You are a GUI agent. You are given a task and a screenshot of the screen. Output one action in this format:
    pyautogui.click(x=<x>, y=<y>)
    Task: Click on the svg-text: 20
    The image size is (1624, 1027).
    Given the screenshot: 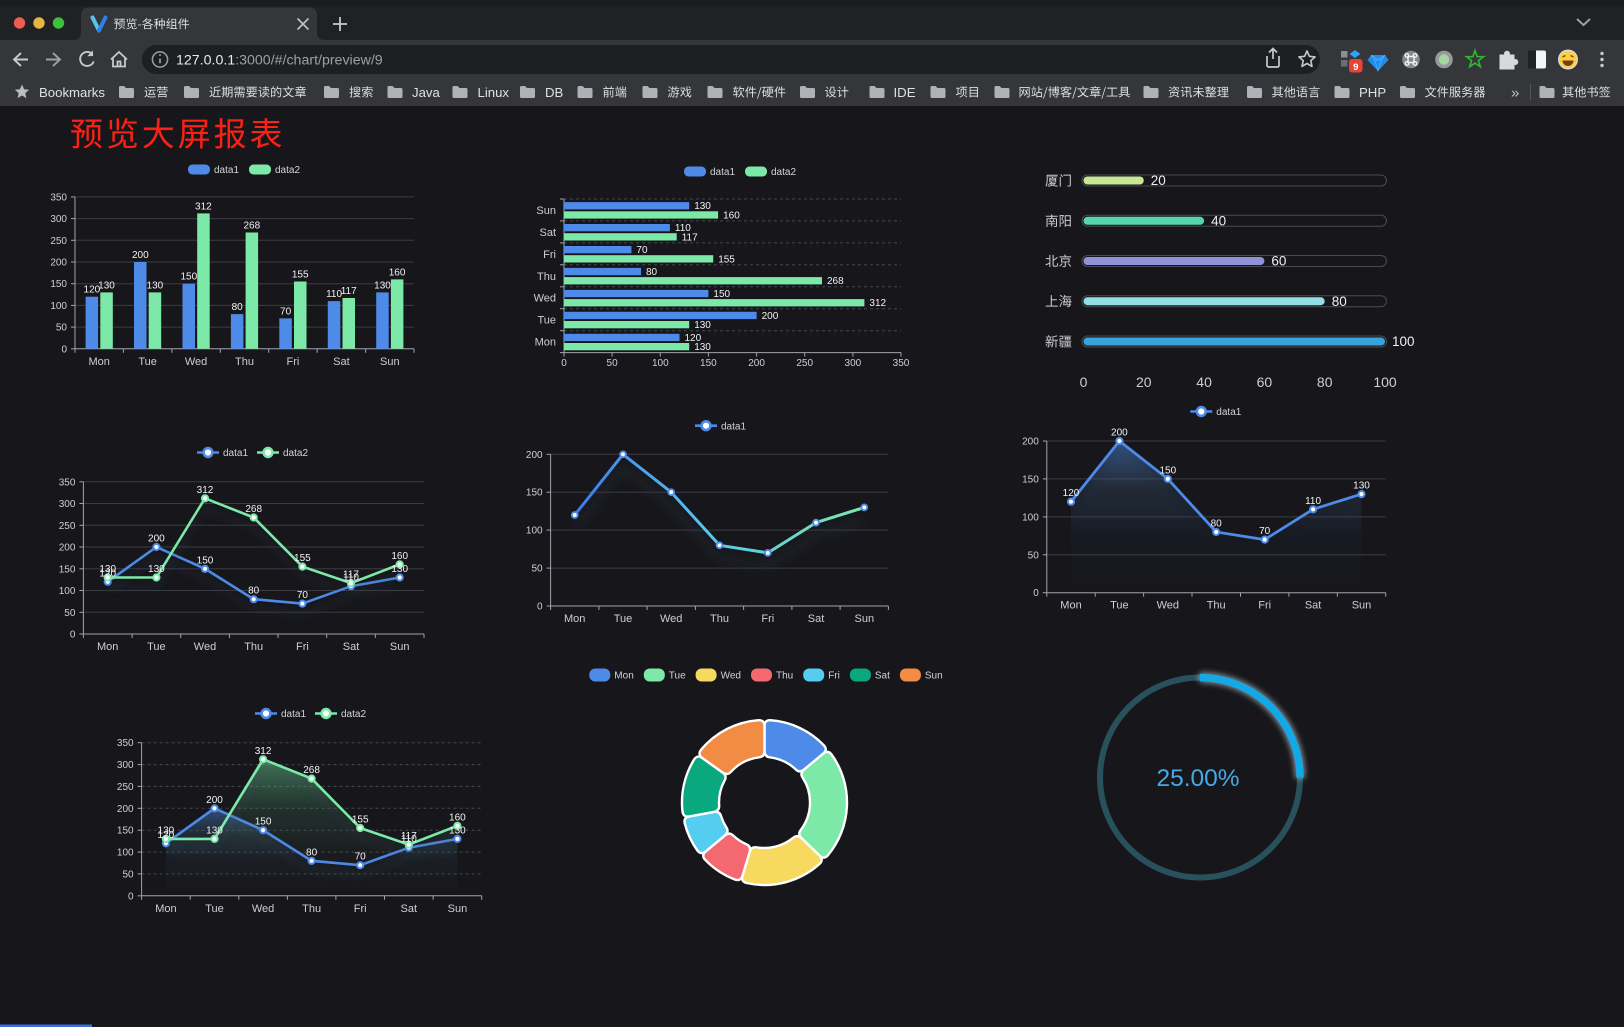 What is the action you would take?
    pyautogui.click(x=1144, y=382)
    